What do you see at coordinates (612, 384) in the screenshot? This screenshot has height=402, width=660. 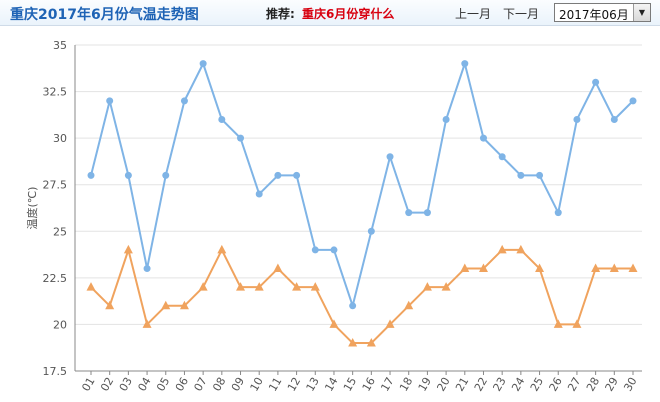 I see `x-tick-label: 29` at bounding box center [612, 384].